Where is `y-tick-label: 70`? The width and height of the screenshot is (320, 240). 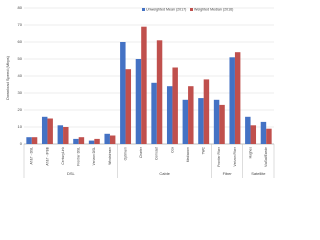
y-tick-label: 70 is located at coordinates (20, 24).